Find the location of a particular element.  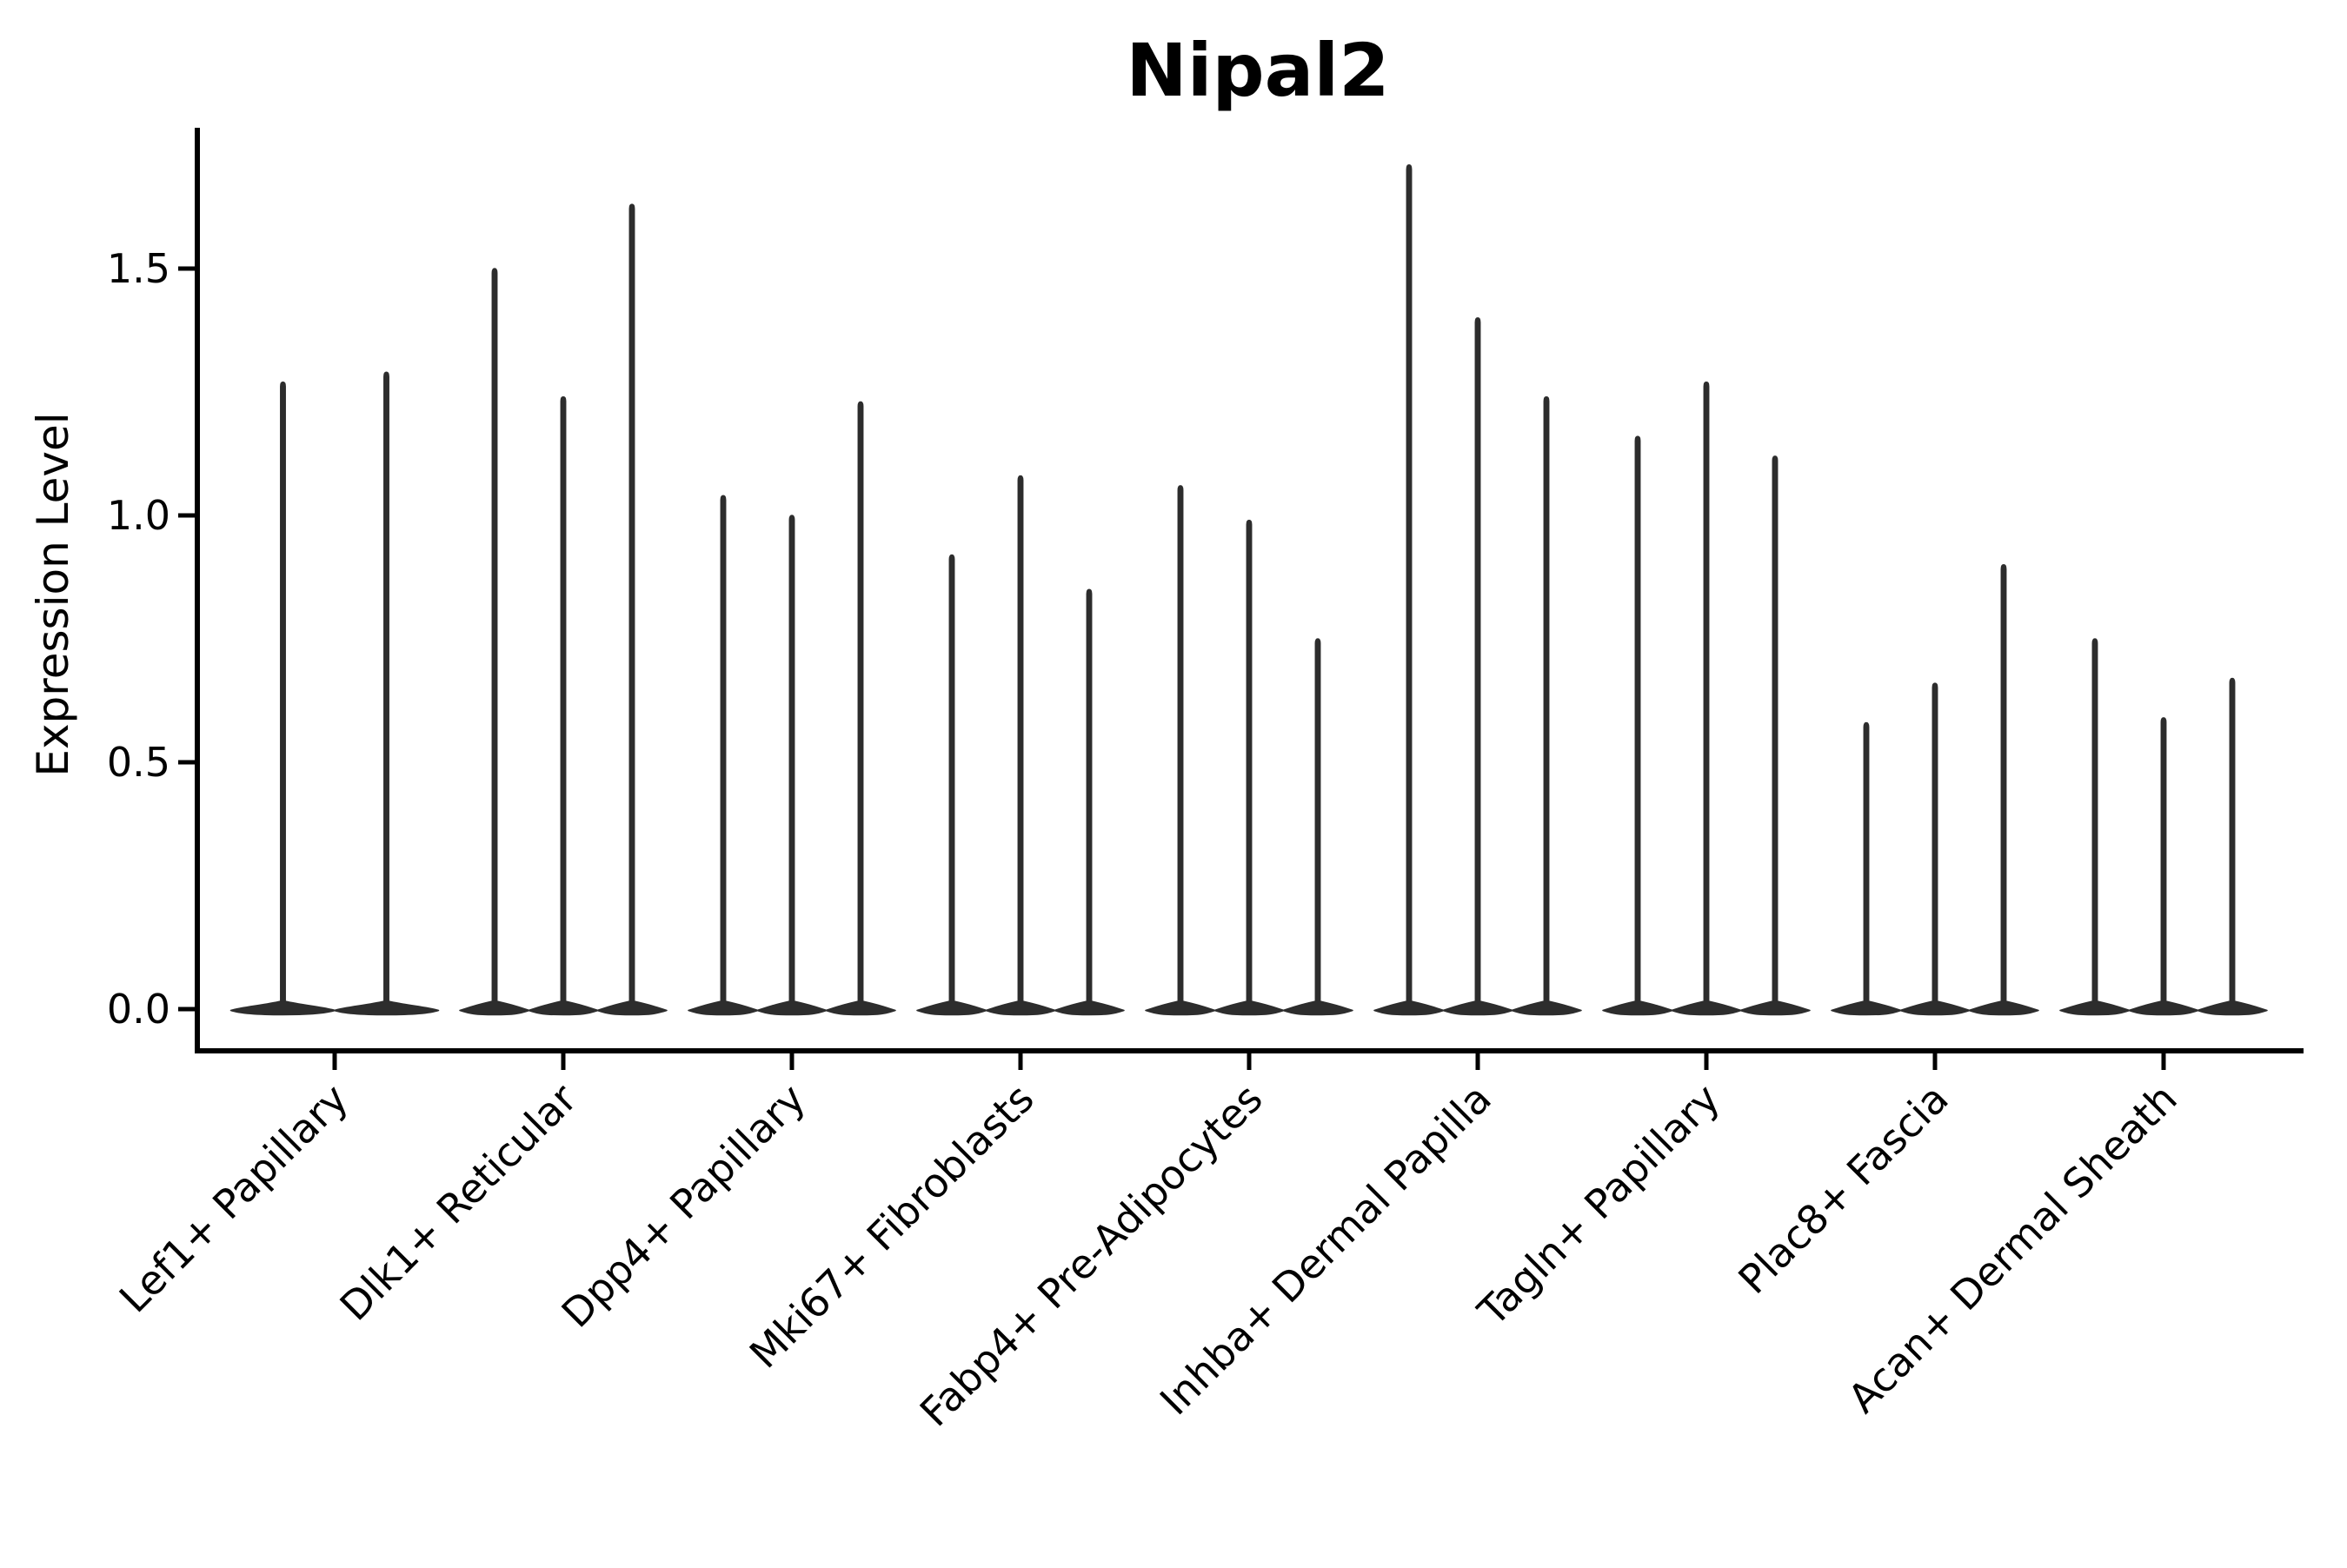

plot-title: Nipal2 is located at coordinates (1257, 70).